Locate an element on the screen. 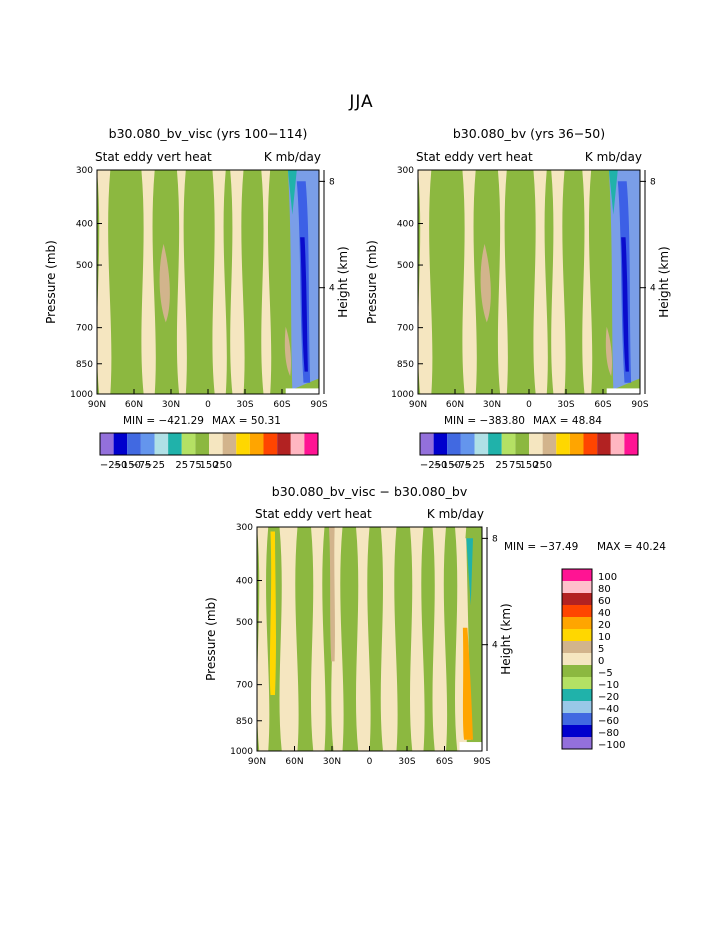  colorbar-label: −60 is located at coordinates (608, 721).